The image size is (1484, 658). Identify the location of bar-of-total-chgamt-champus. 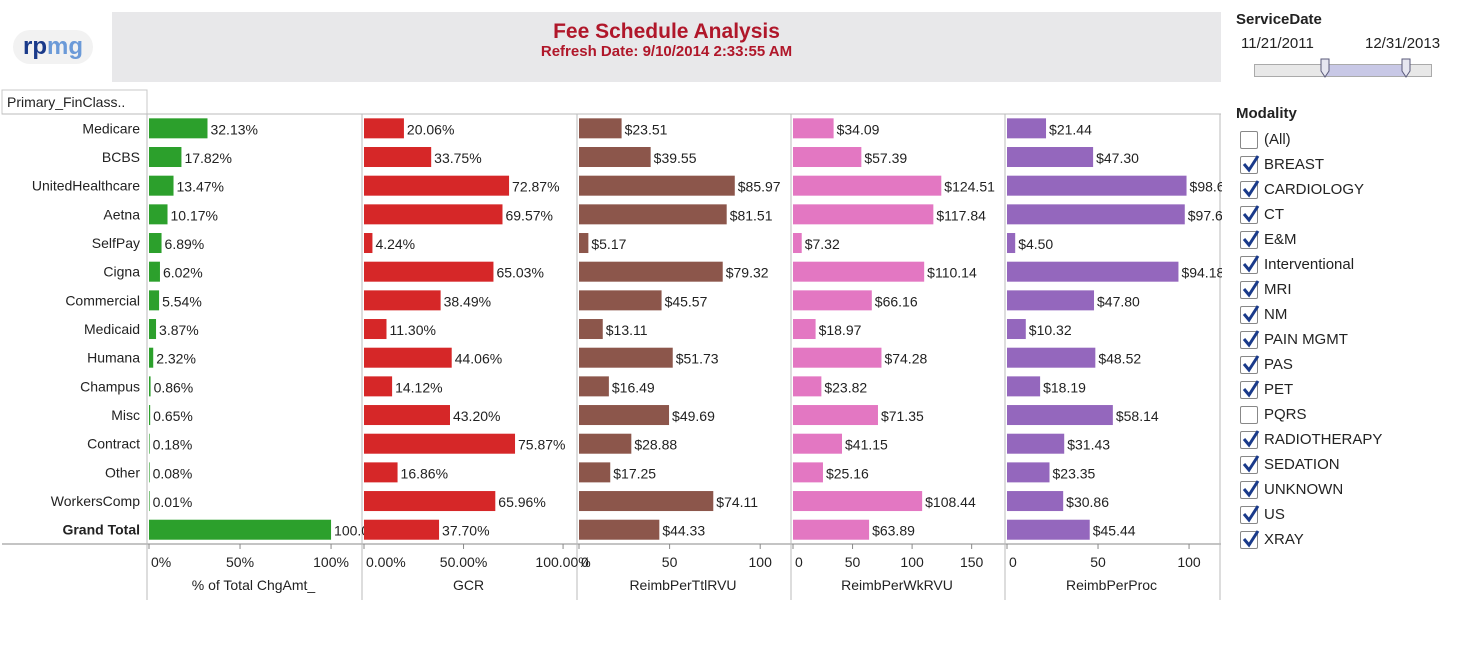
(150, 386).